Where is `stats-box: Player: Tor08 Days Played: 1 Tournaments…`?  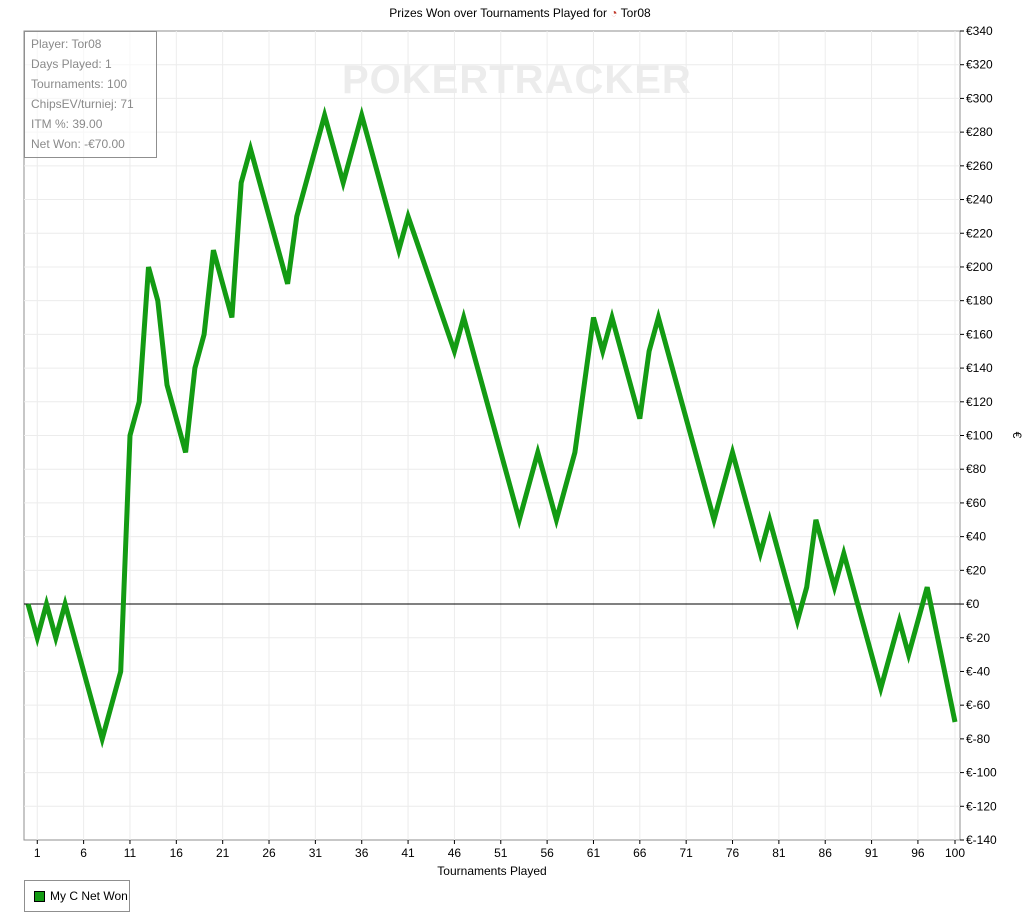 stats-box: Player: Tor08 Days Played: 1 Tournaments… is located at coordinates (90, 94).